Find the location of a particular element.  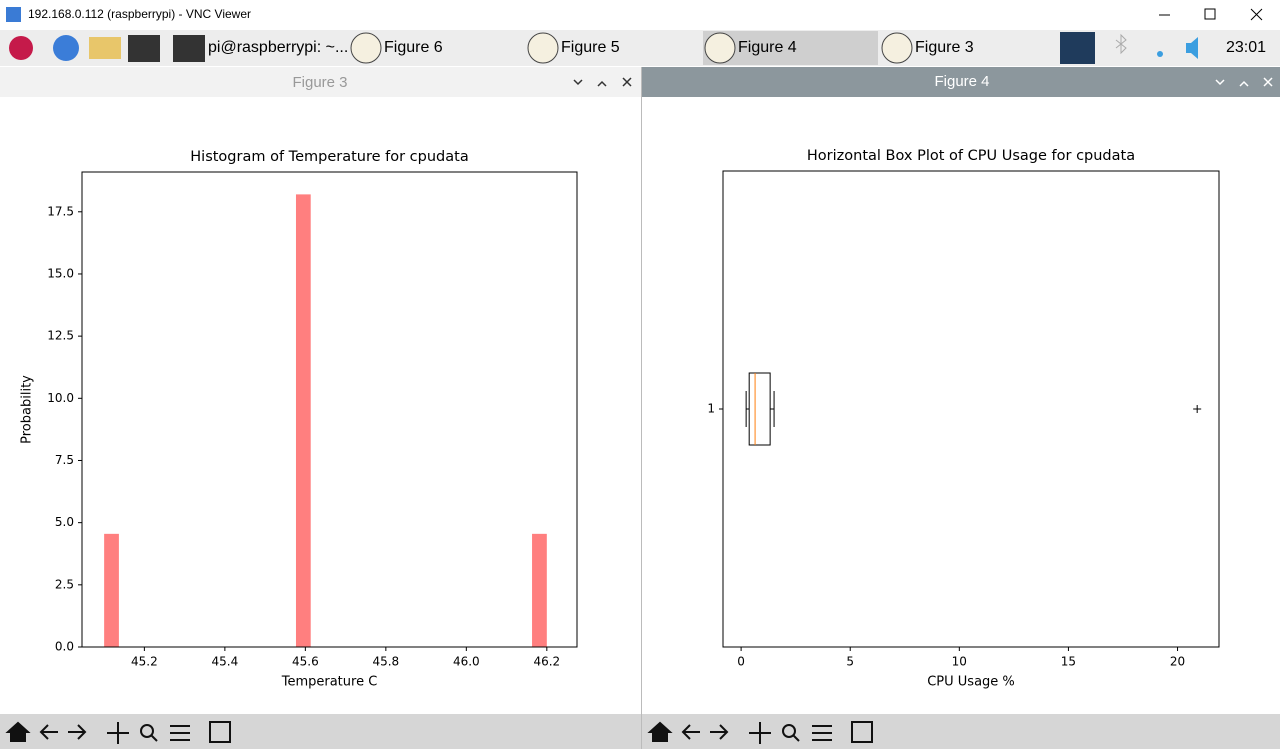

menu-icon is located at coordinates (21, 48).